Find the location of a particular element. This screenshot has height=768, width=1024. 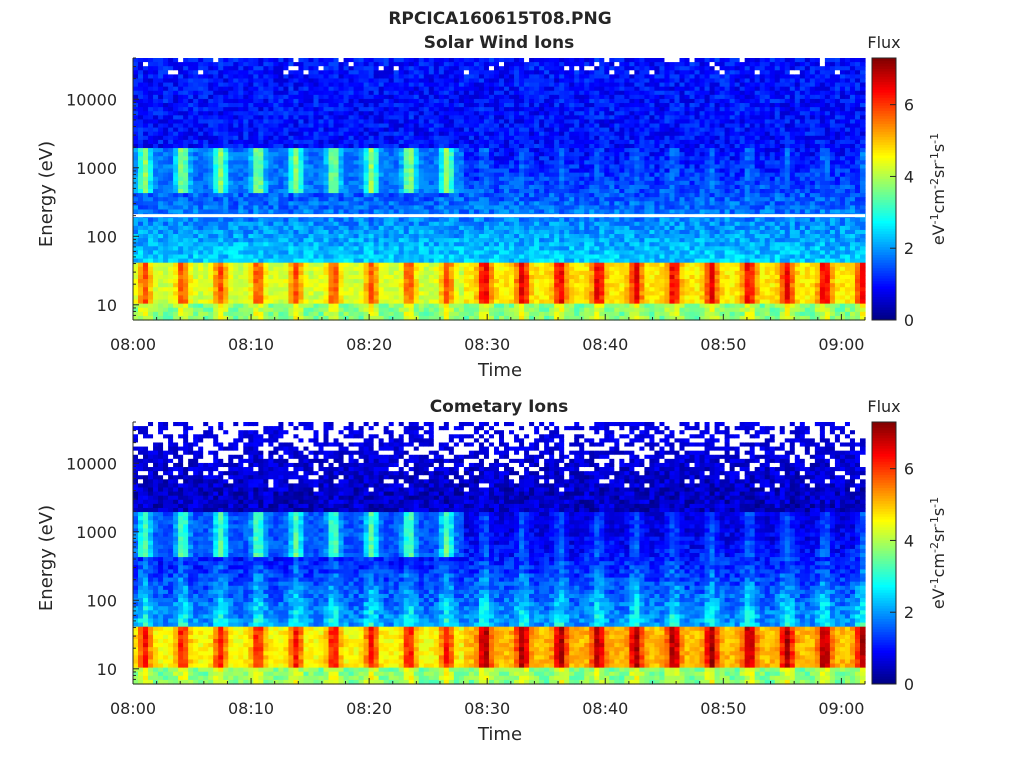

figure-title: RPCICA160615T08.PNG is located at coordinates (499, 19).